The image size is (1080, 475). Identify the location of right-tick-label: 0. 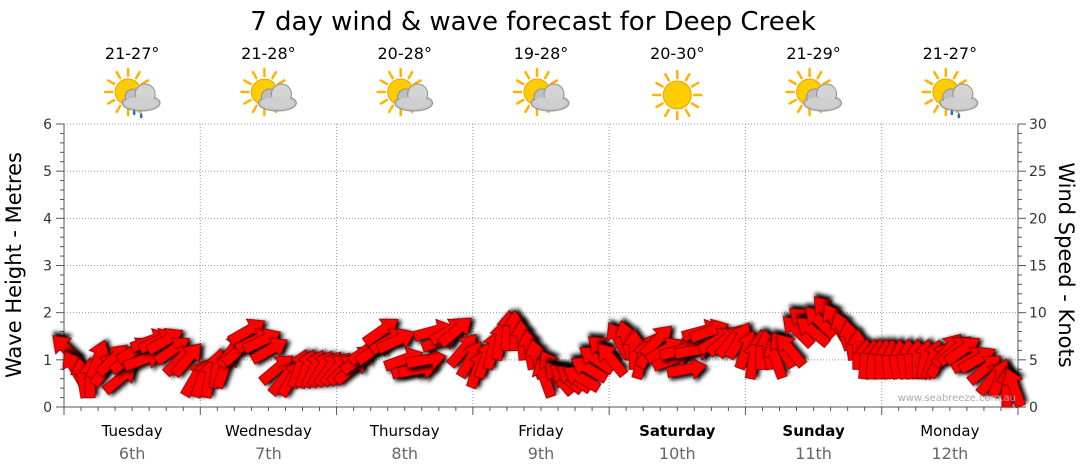
(1033, 408).